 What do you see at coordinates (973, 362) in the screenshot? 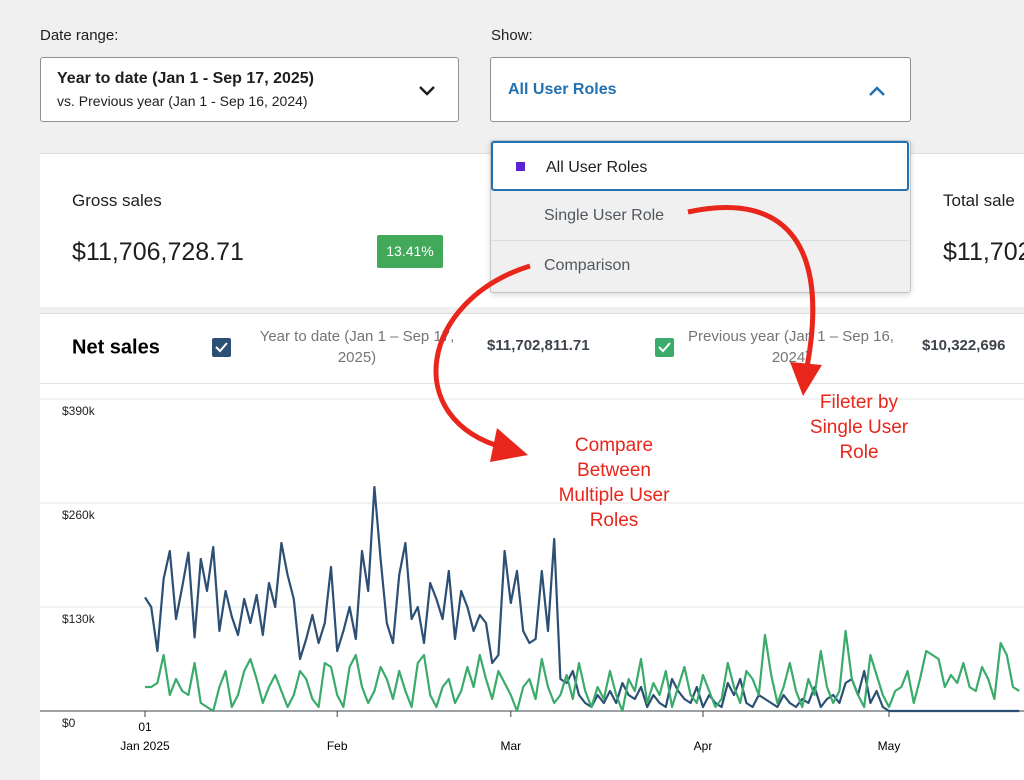
I see `legend-text: $10,322,696` at bounding box center [973, 362].